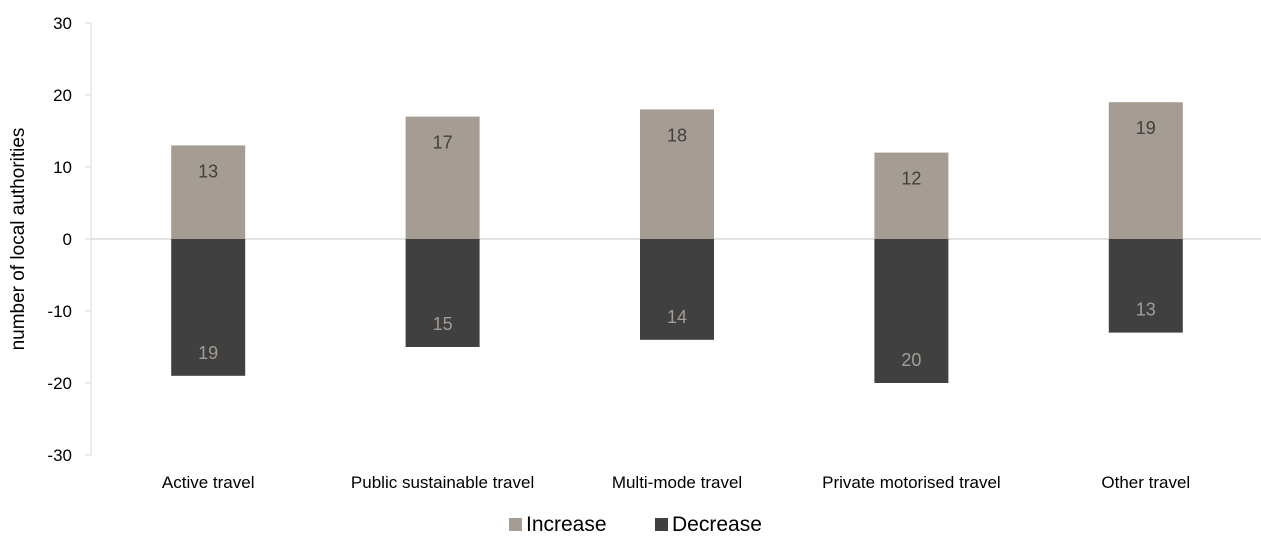 This screenshot has width=1261, height=543. I want to click on y-tick-label: 30, so click(62, 23).